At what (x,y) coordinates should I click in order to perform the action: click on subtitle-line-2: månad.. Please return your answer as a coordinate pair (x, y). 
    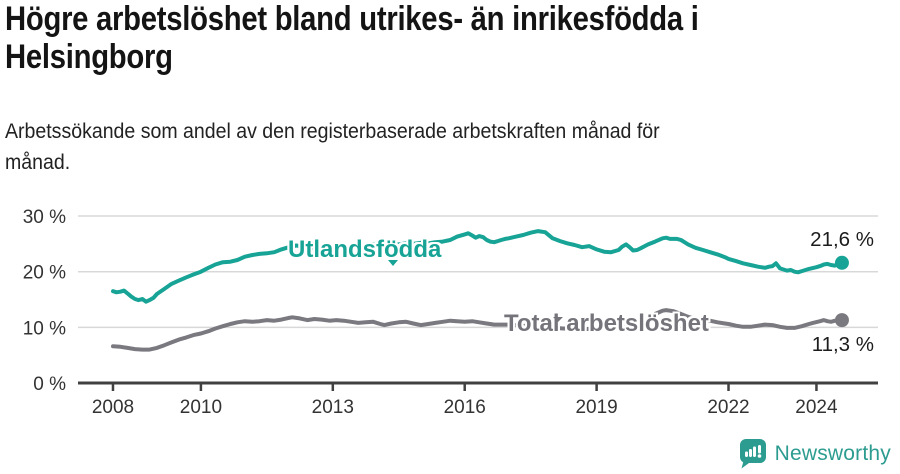
    Looking at the image, I should click on (38, 162).